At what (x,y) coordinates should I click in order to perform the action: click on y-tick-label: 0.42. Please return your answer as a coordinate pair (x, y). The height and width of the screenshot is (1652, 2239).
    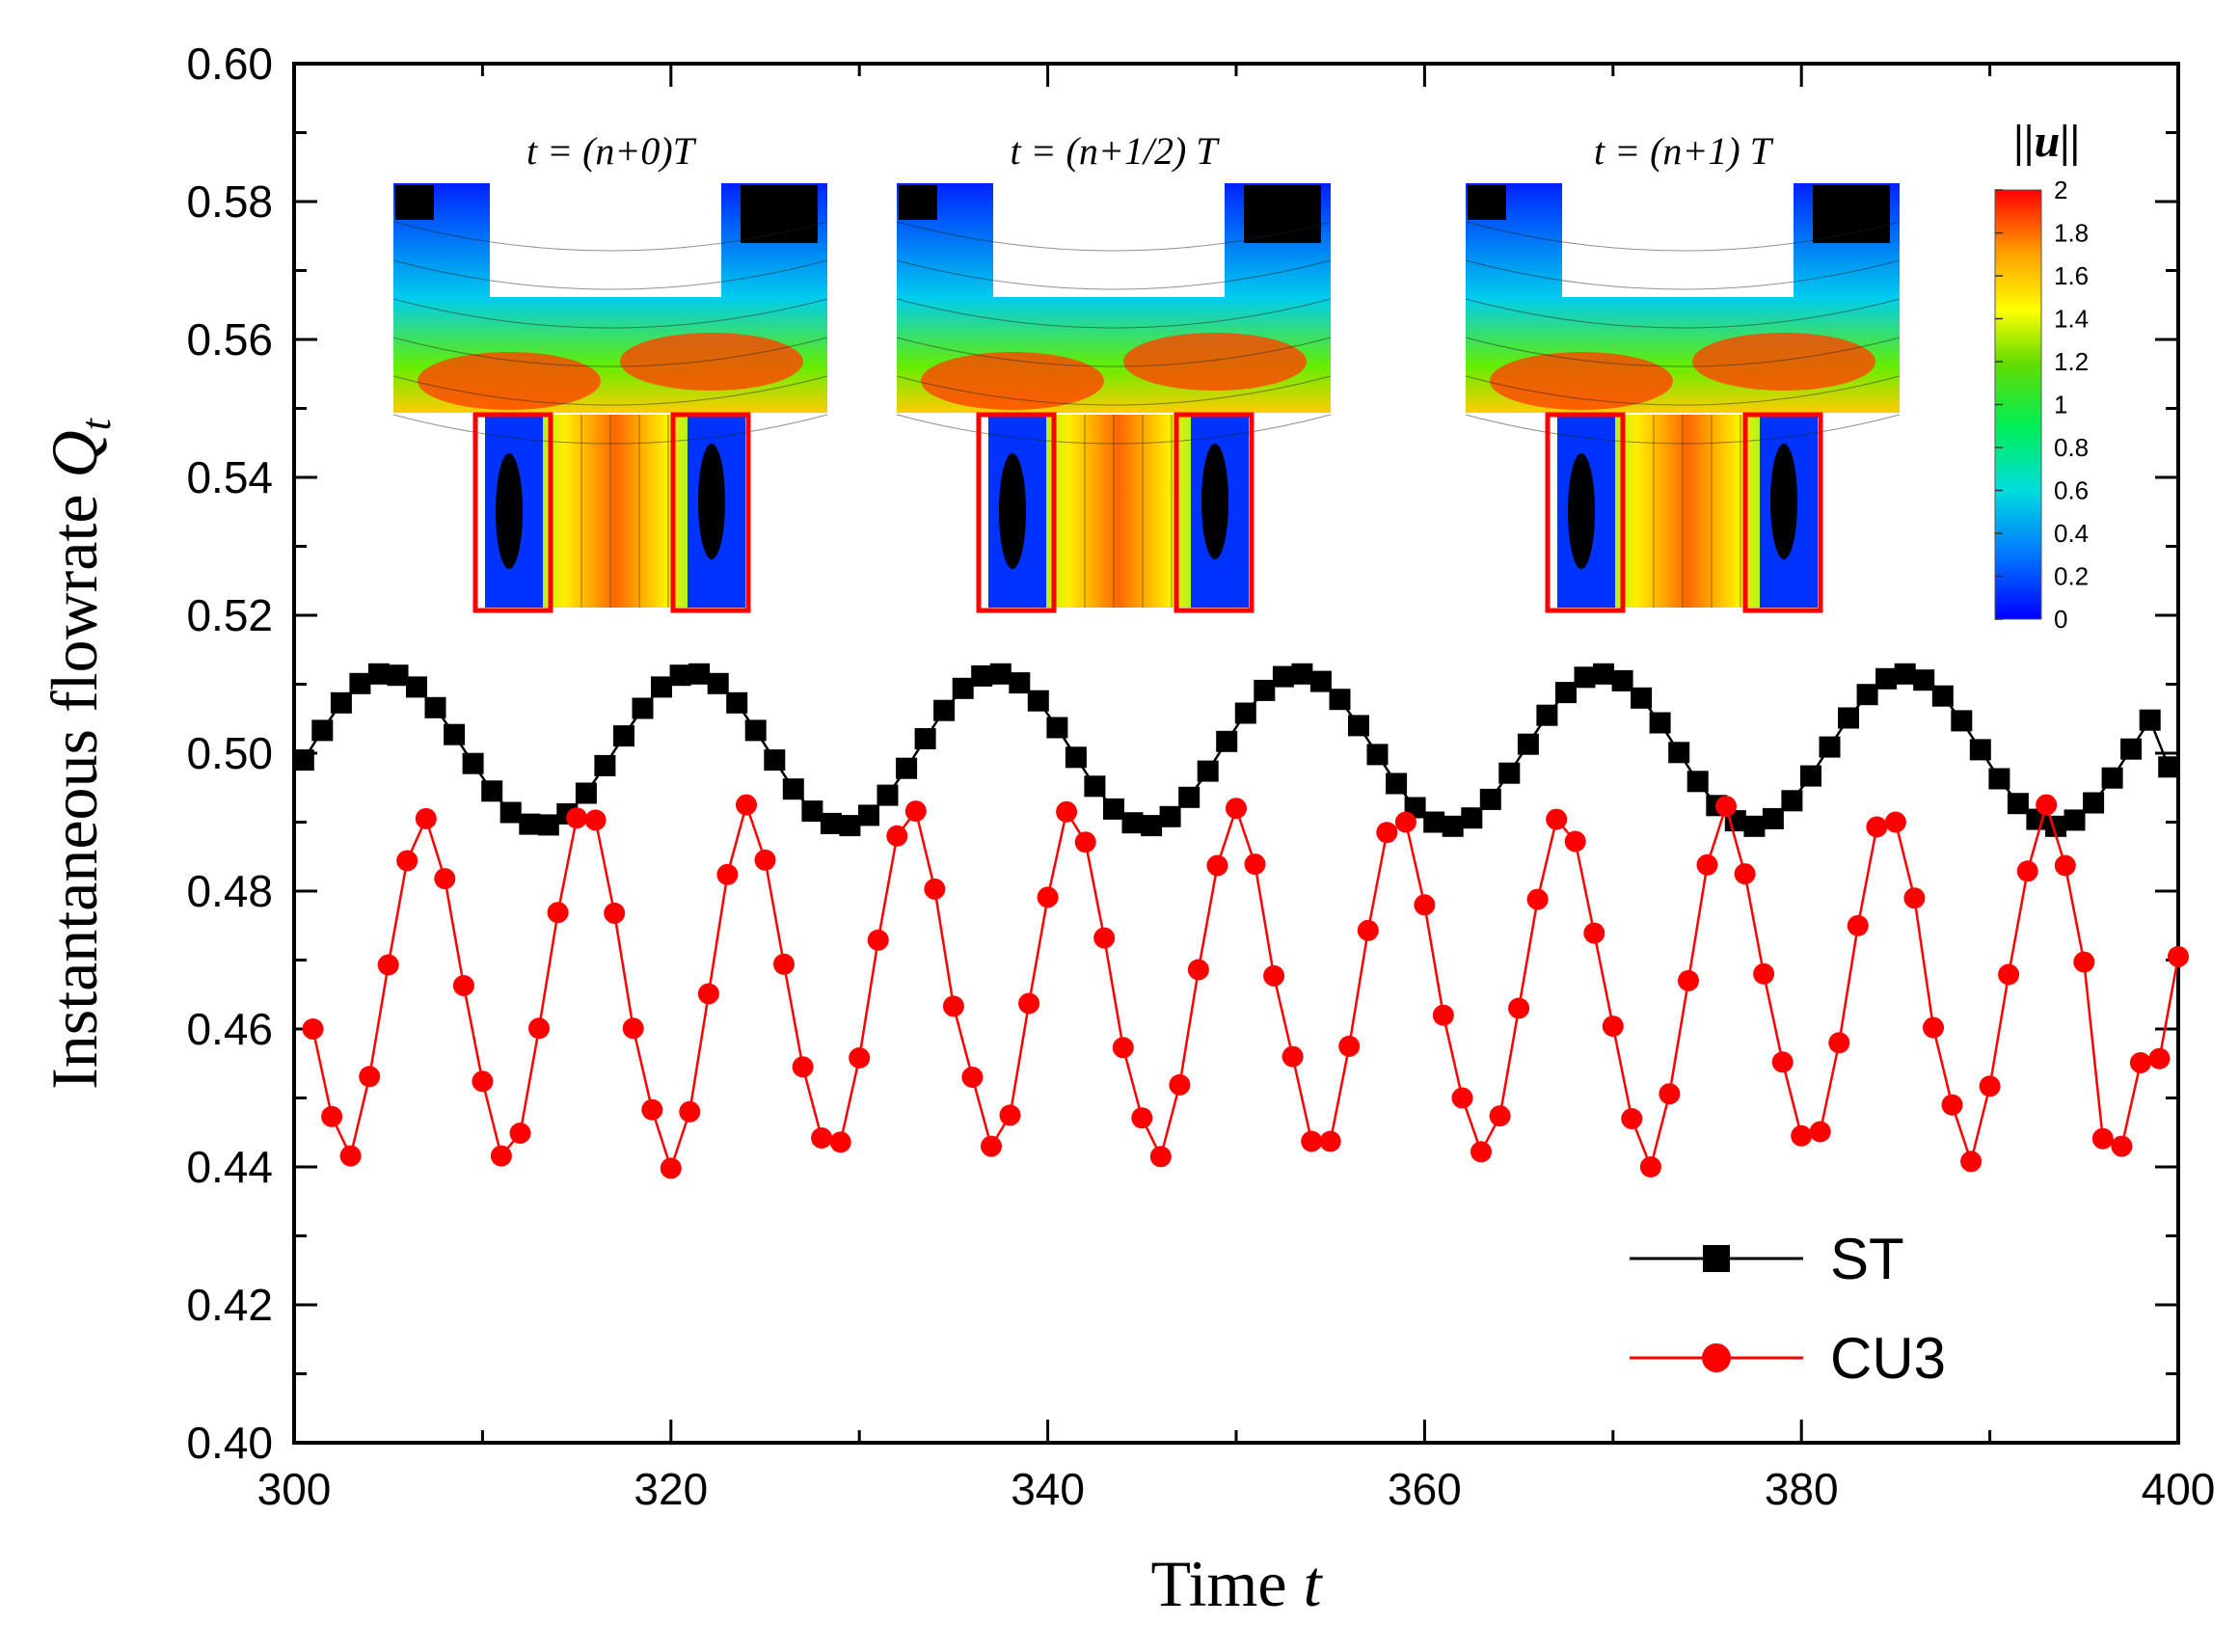
    Looking at the image, I should click on (229, 1305).